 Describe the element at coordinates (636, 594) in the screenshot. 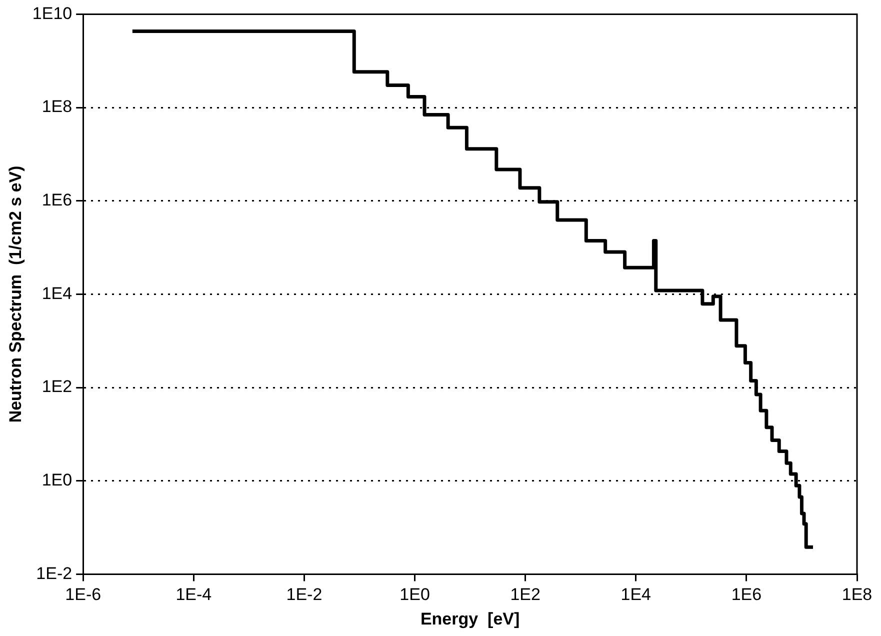

I see `x-tick-label: 1E4` at that location.